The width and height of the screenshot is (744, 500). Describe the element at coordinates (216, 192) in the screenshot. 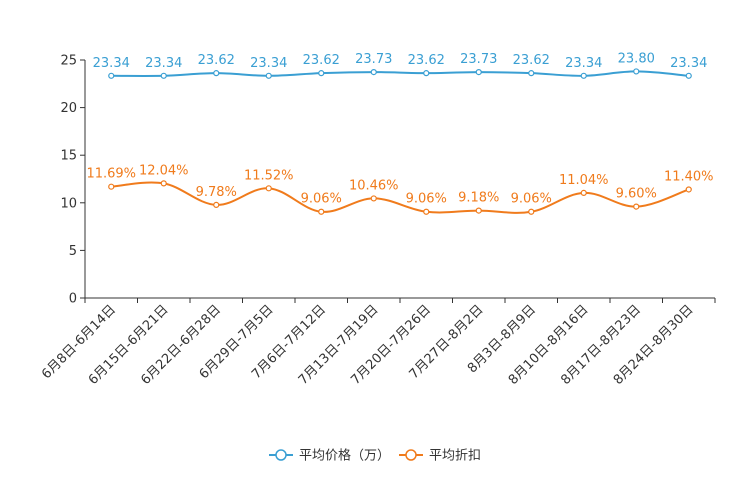

I see `data-label: 9.78%` at that location.